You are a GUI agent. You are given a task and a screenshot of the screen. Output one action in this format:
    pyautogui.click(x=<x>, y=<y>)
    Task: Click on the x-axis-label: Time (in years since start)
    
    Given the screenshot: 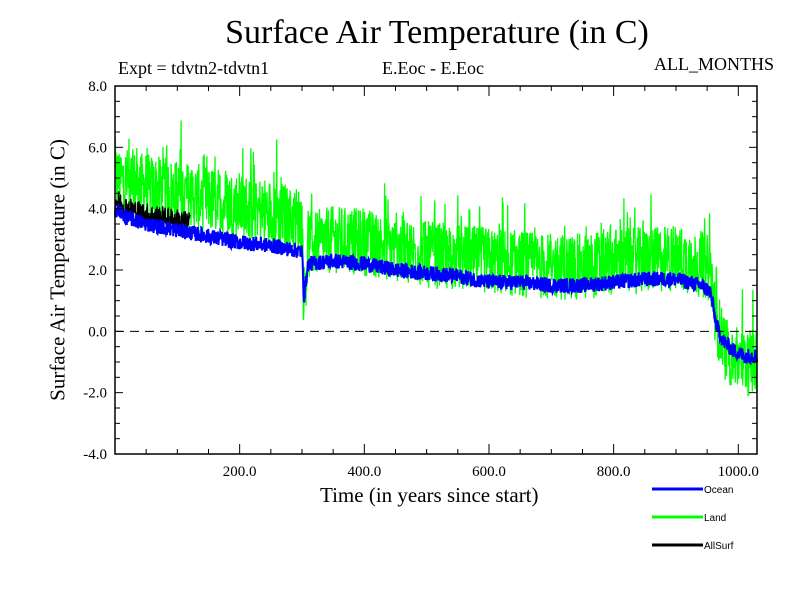 What is the action you would take?
    pyautogui.click(x=429, y=495)
    